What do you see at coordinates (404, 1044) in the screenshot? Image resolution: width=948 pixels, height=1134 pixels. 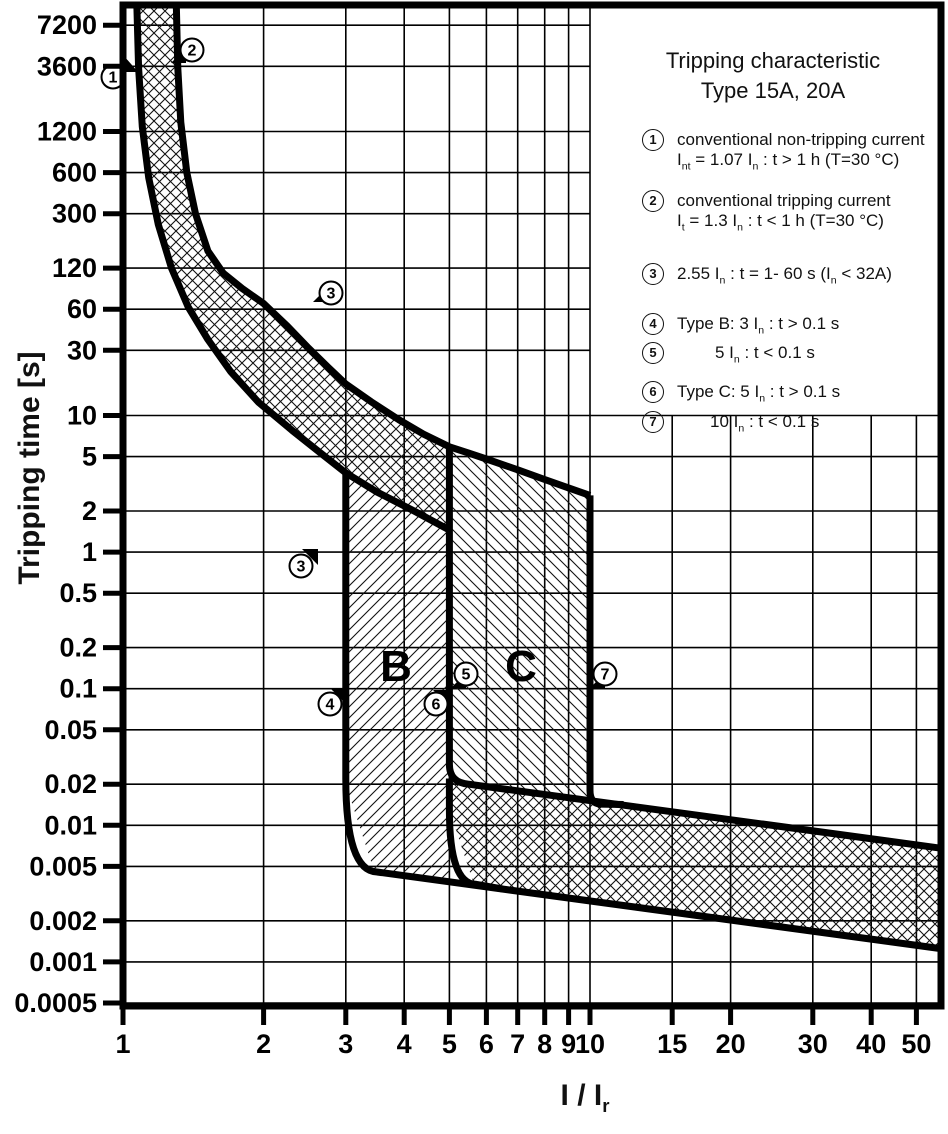 I see `x-tick-label-4: 4` at bounding box center [404, 1044].